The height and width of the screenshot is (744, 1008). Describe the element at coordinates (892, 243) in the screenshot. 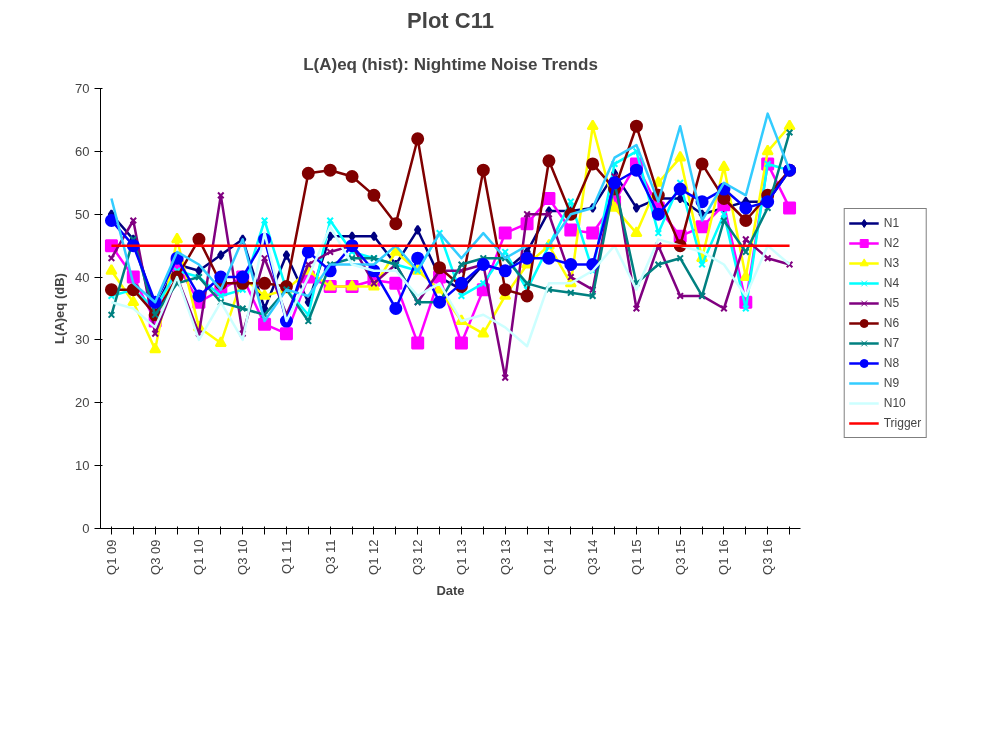

I see `legend-label: N2` at that location.